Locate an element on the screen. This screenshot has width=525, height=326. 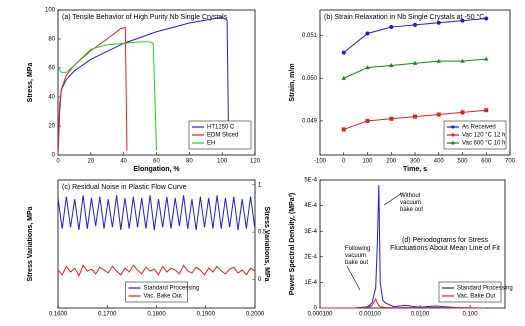
annotation: Following vacuum bake out is located at coordinates (357, 256).